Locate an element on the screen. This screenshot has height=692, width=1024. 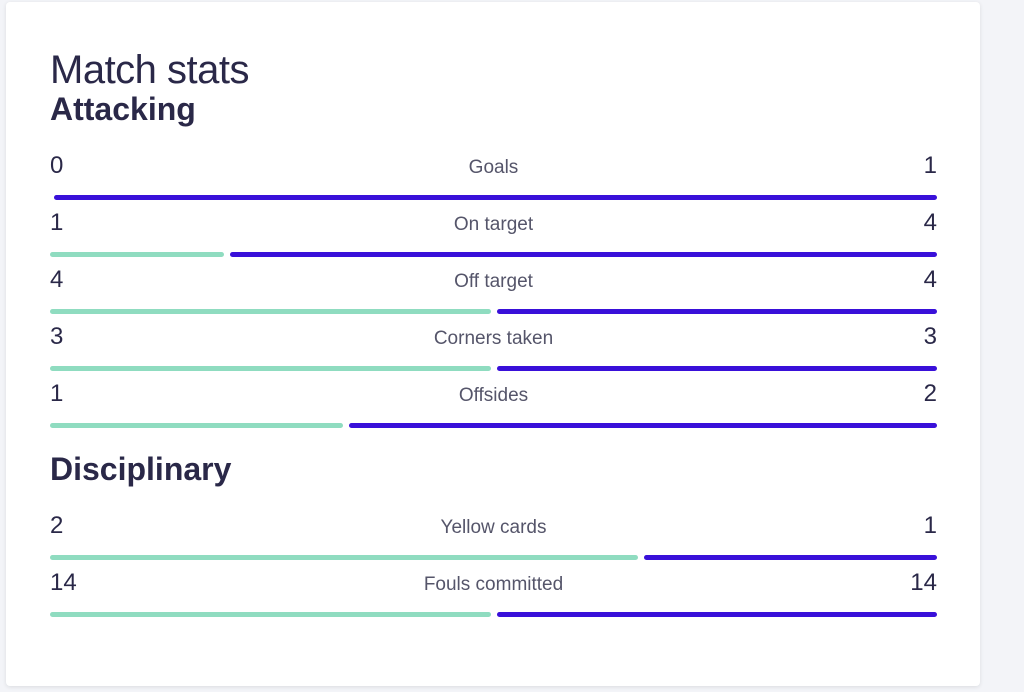
away-value: 3 is located at coordinates (930, 336).